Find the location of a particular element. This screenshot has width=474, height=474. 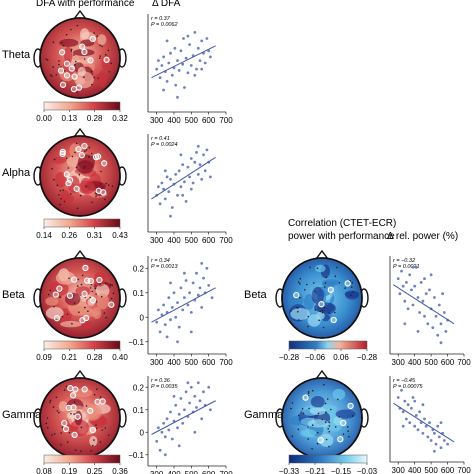

scalp-outline is located at coordinates (80, 298).